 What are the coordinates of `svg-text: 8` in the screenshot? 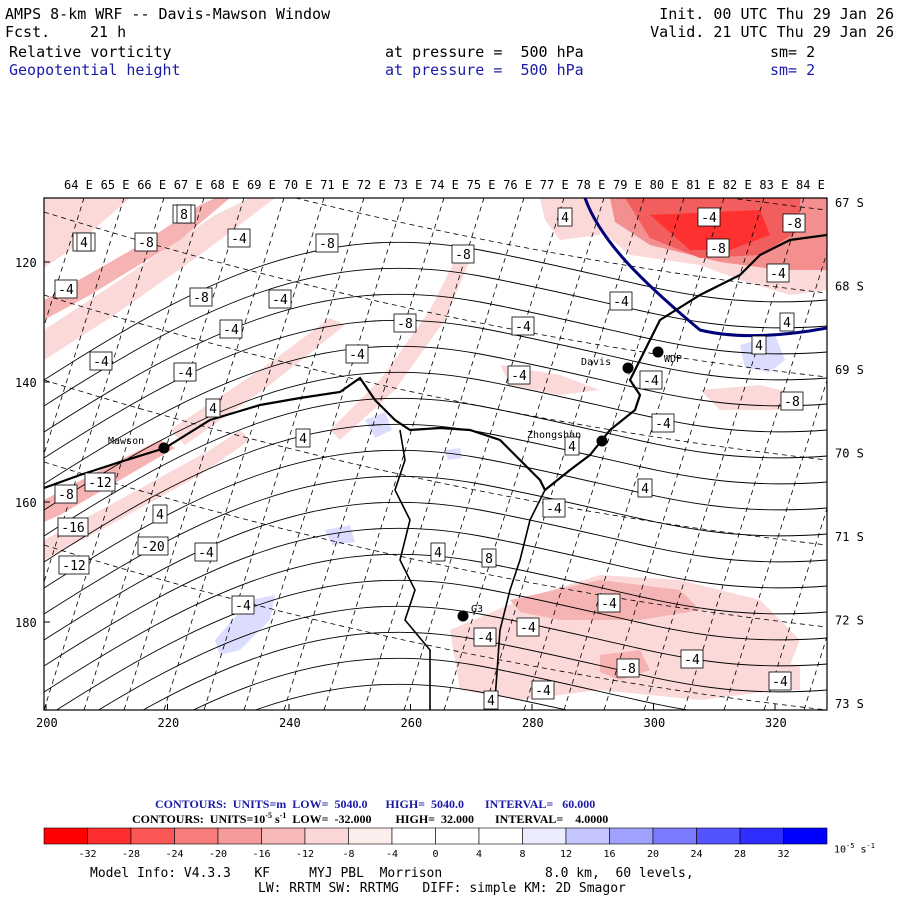 It's located at (184, 215).